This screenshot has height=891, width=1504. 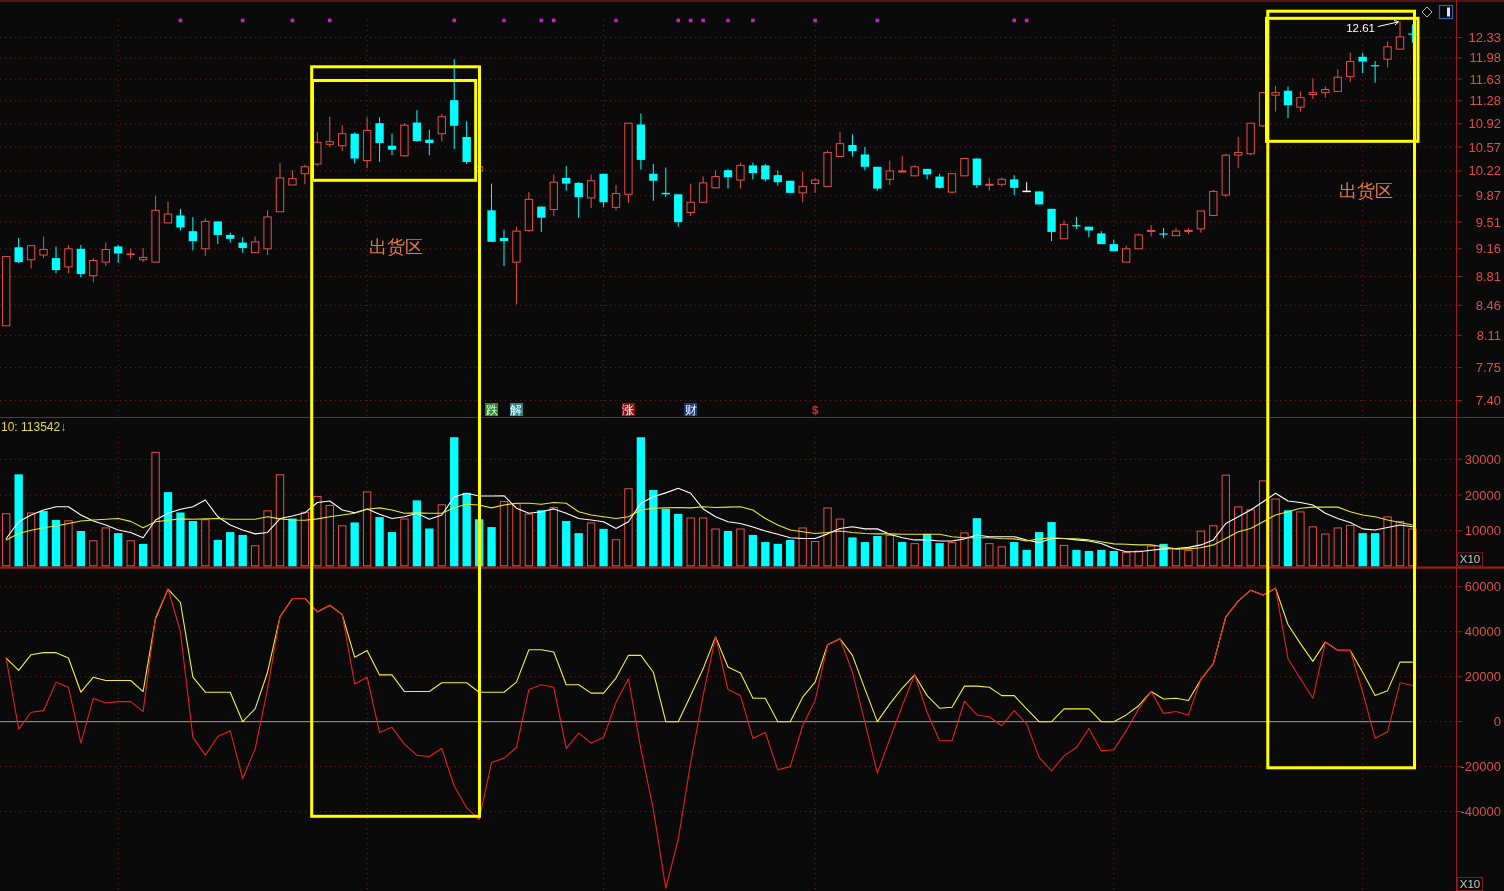 What do you see at coordinates (1485, 79) in the screenshot?
I see `y-tick-label: 11.63` at bounding box center [1485, 79].